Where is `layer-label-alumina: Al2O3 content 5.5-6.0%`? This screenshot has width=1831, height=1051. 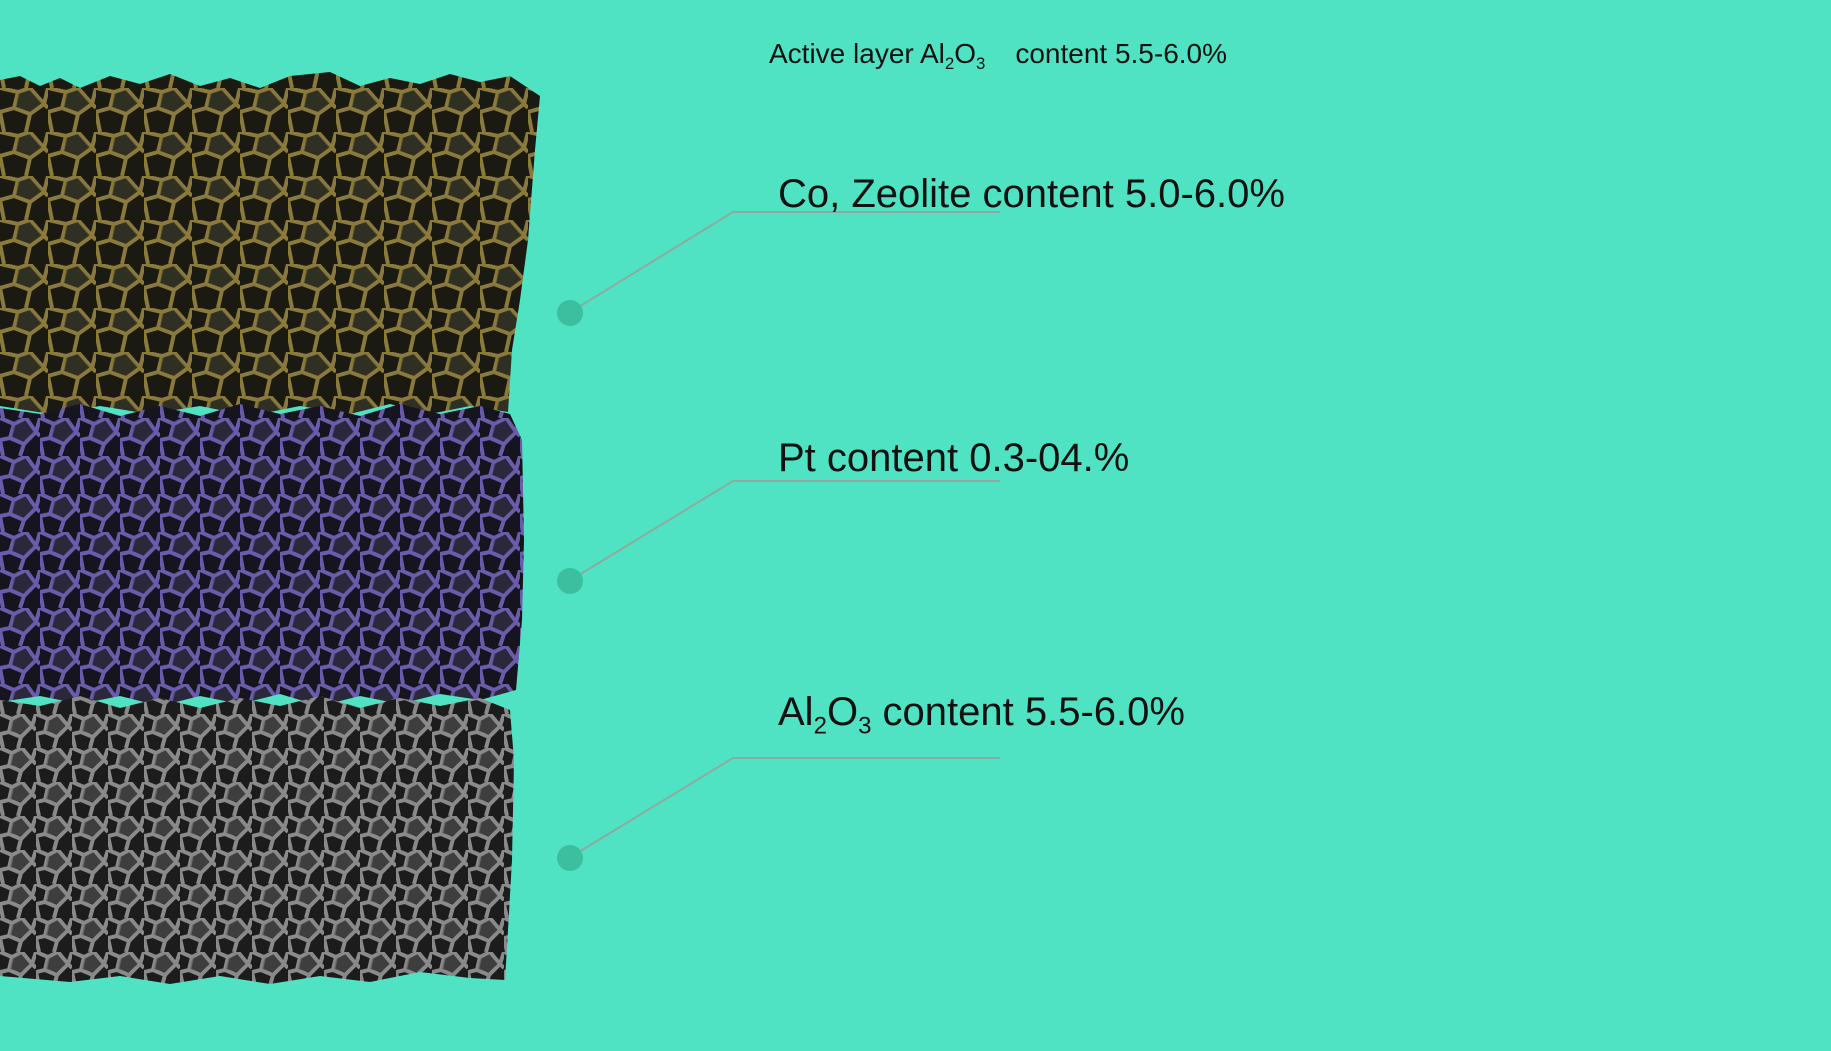 layer-label-alumina: Al2O3 content 5.5-6.0% is located at coordinates (981, 714).